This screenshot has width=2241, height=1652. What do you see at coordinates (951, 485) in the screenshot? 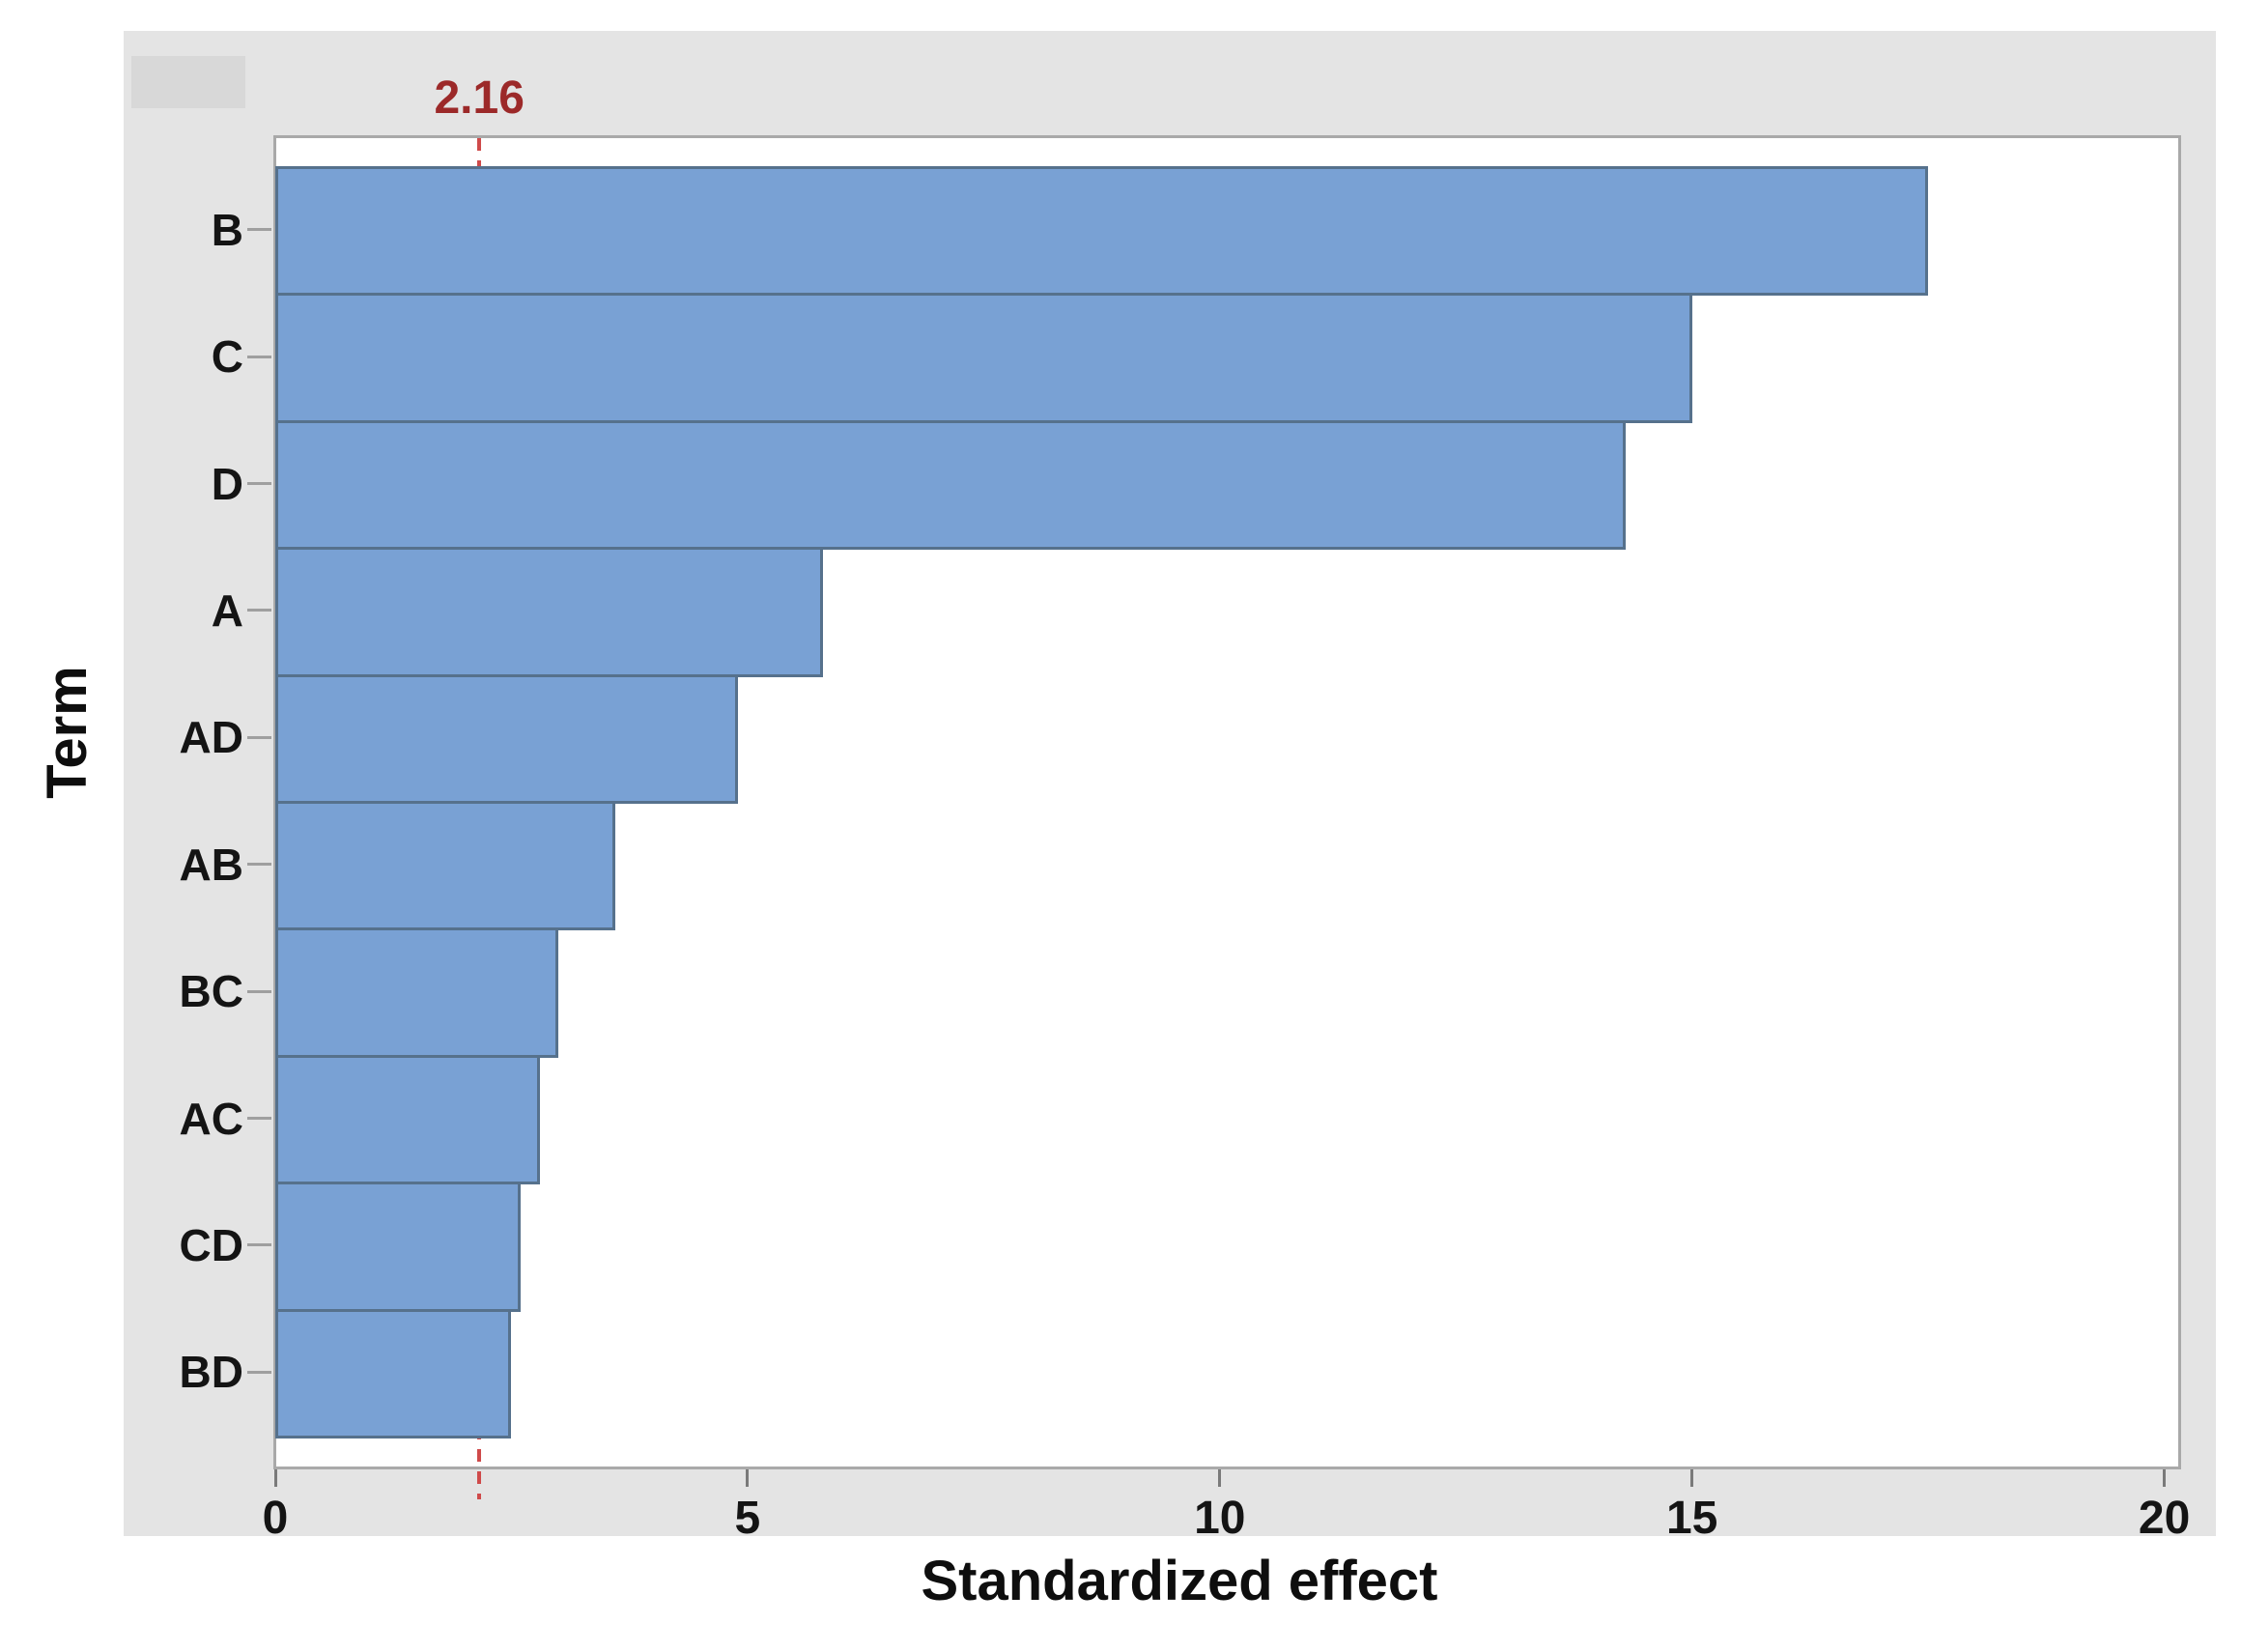
I see `bar-d` at bounding box center [951, 485].